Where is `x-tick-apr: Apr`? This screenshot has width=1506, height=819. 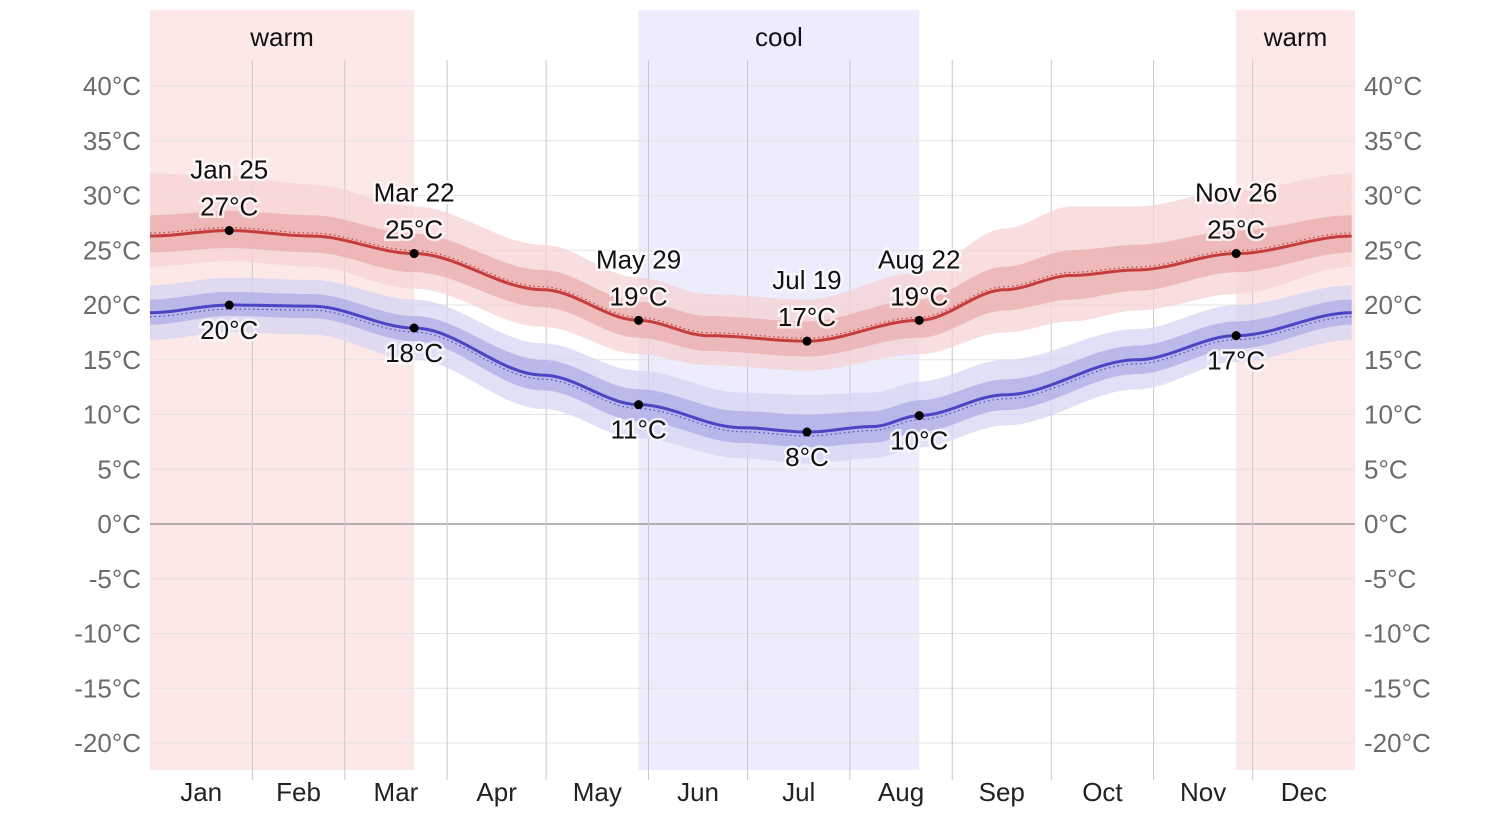 x-tick-apr: Apr is located at coordinates (496, 792).